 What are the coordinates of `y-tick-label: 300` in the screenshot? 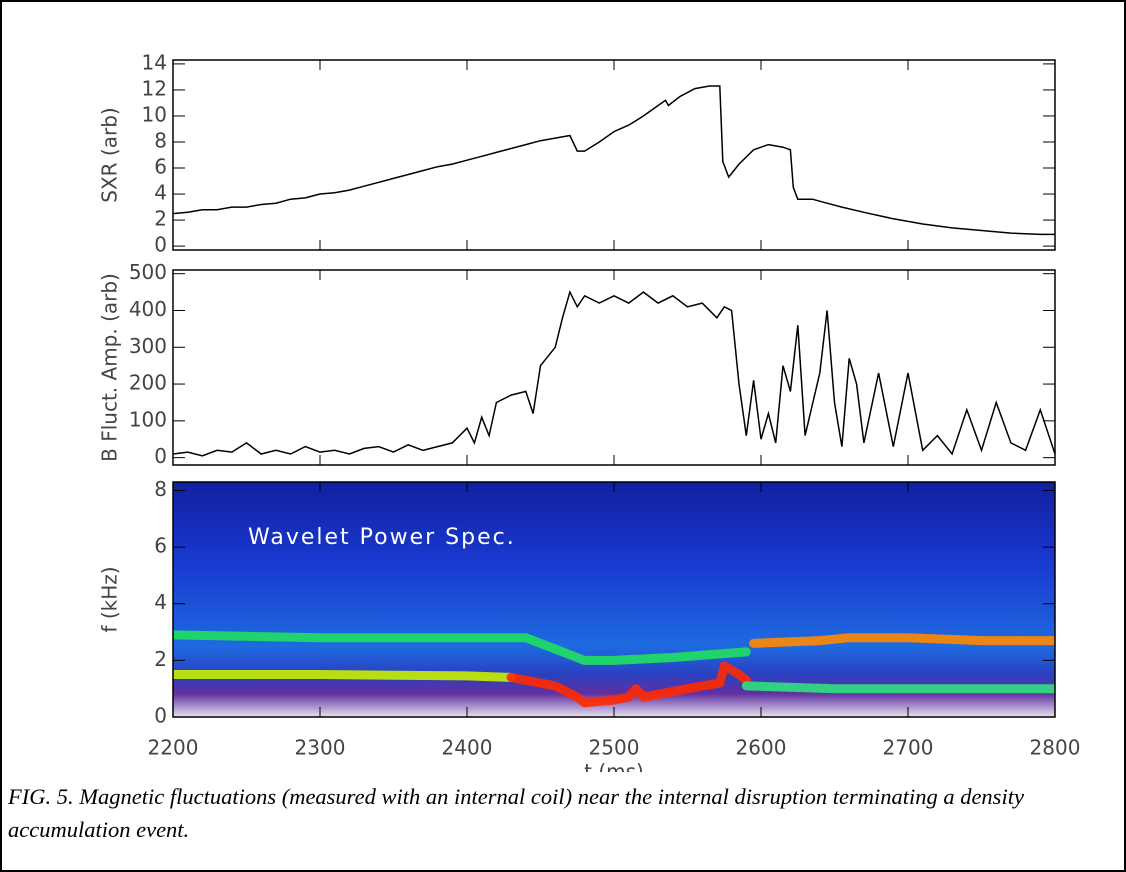 It's located at (148, 346).